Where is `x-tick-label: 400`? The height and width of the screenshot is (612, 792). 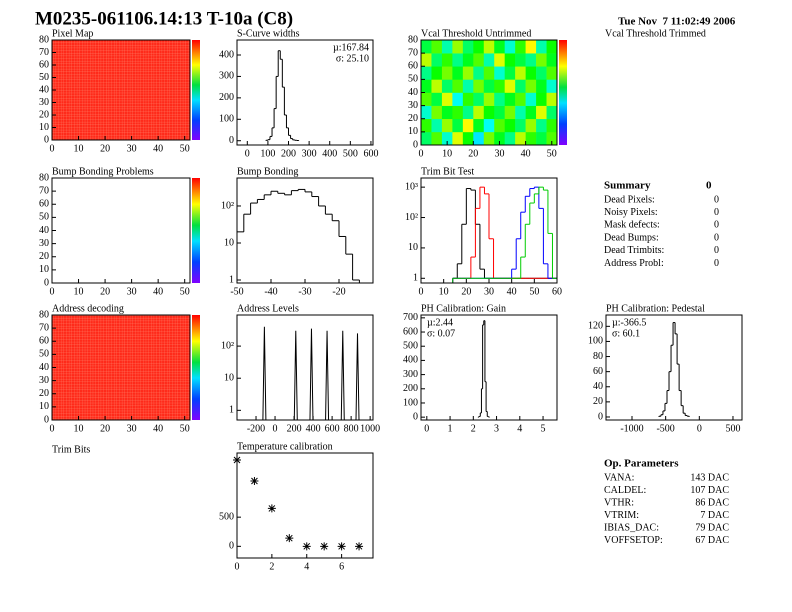 x-tick-label: 400 is located at coordinates (313, 428).